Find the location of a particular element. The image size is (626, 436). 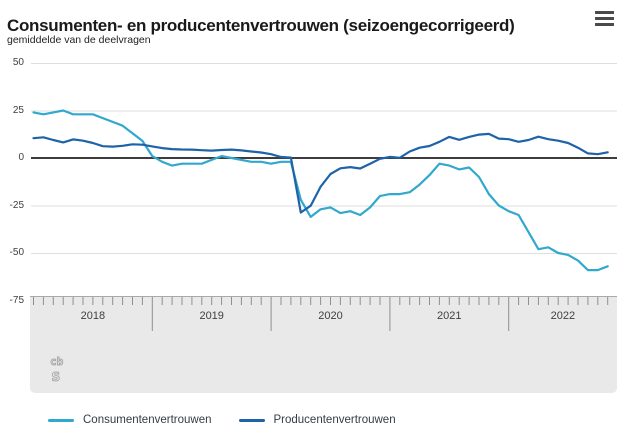

legend-item-producentenvertrouwen: Producentenvertrouwen is located at coordinates (317, 420).